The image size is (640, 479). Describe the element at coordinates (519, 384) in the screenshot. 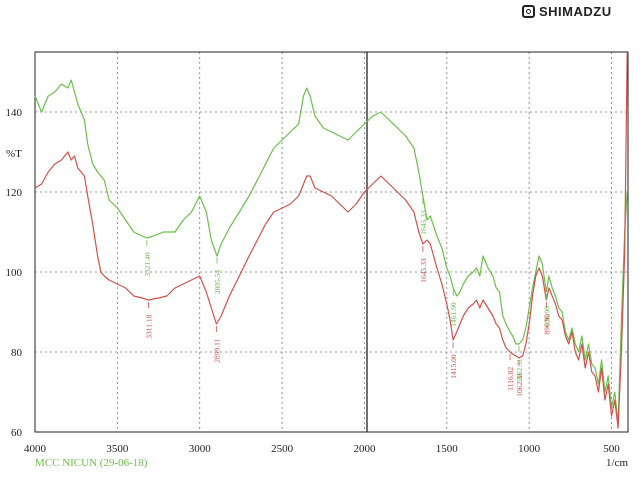

I see `peak-label-12: 1062.31` at that location.